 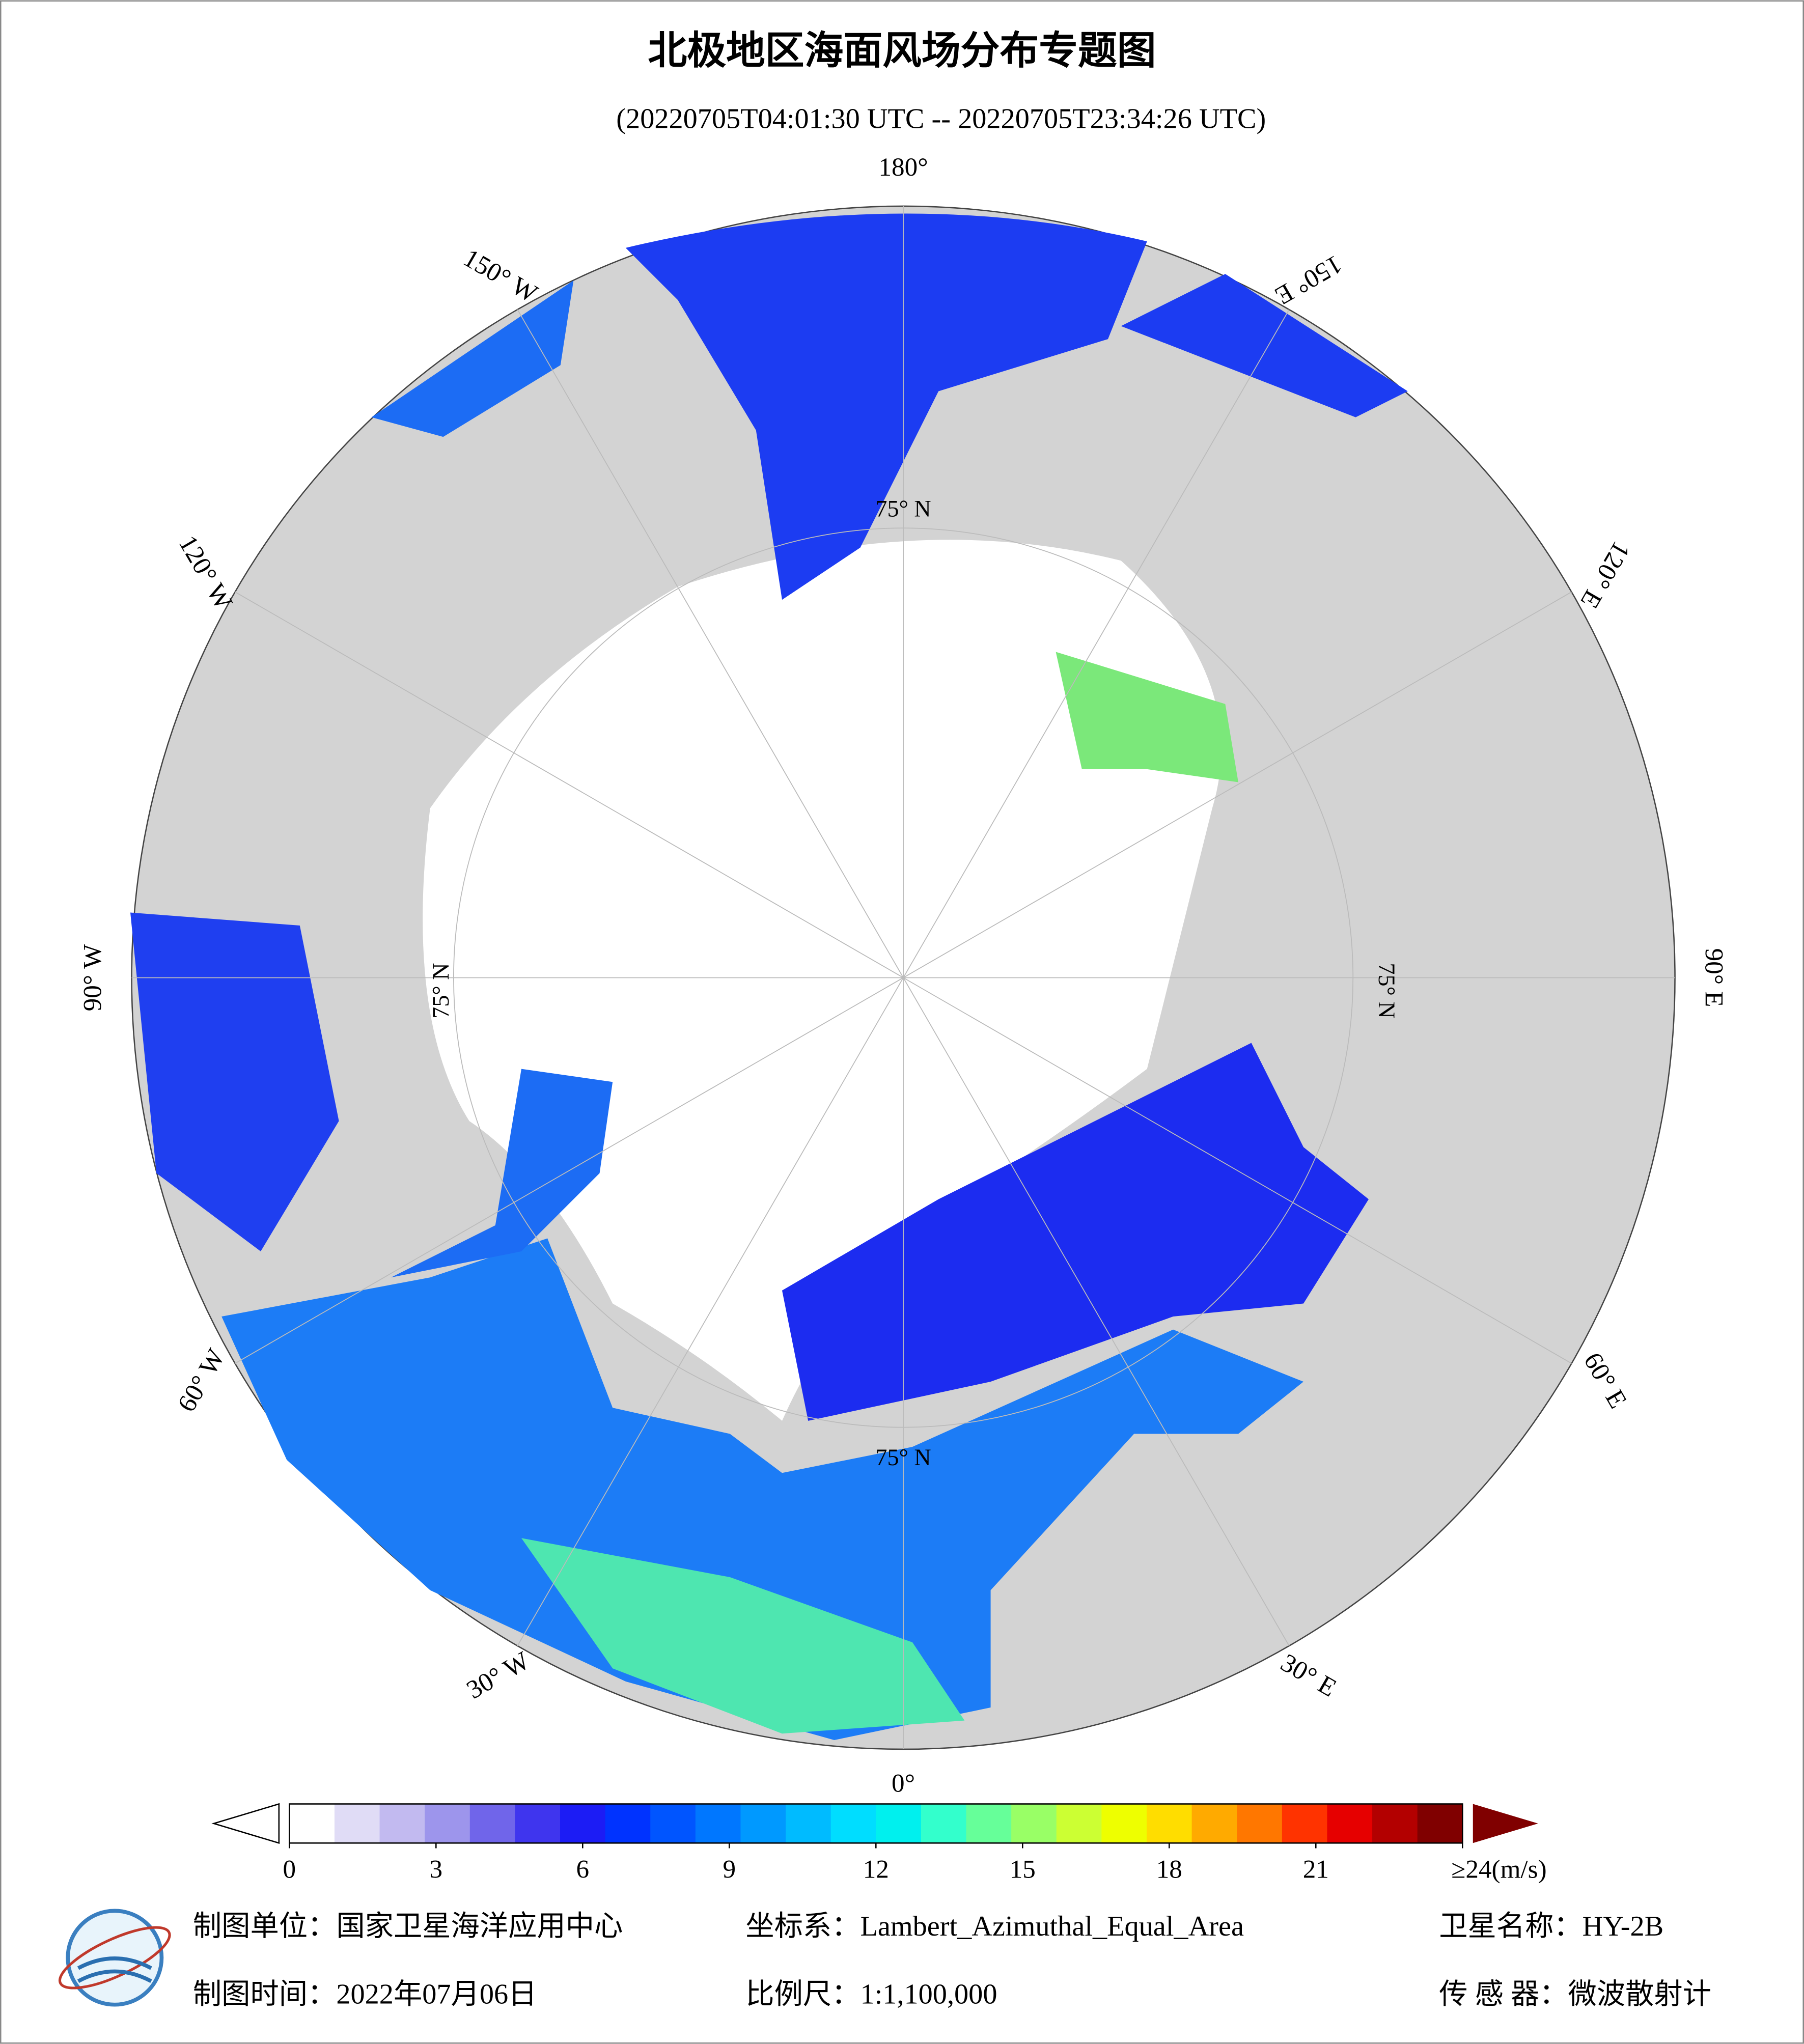 I want to click on colorbar-tick-label: 3, so click(x=436, y=1869).